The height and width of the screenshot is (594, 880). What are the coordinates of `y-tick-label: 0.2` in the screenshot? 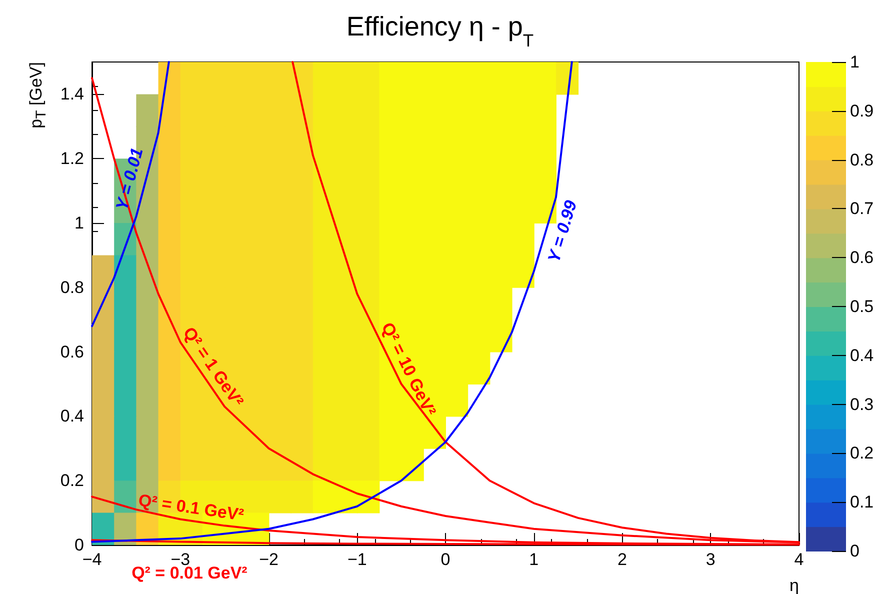 It's located at (72, 480).